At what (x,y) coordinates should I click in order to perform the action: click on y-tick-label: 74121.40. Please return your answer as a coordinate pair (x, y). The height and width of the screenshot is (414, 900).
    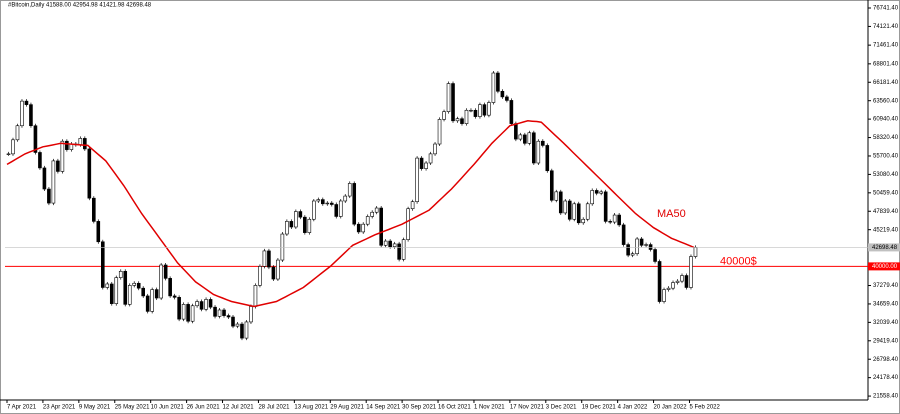
    Looking at the image, I should click on (886, 27).